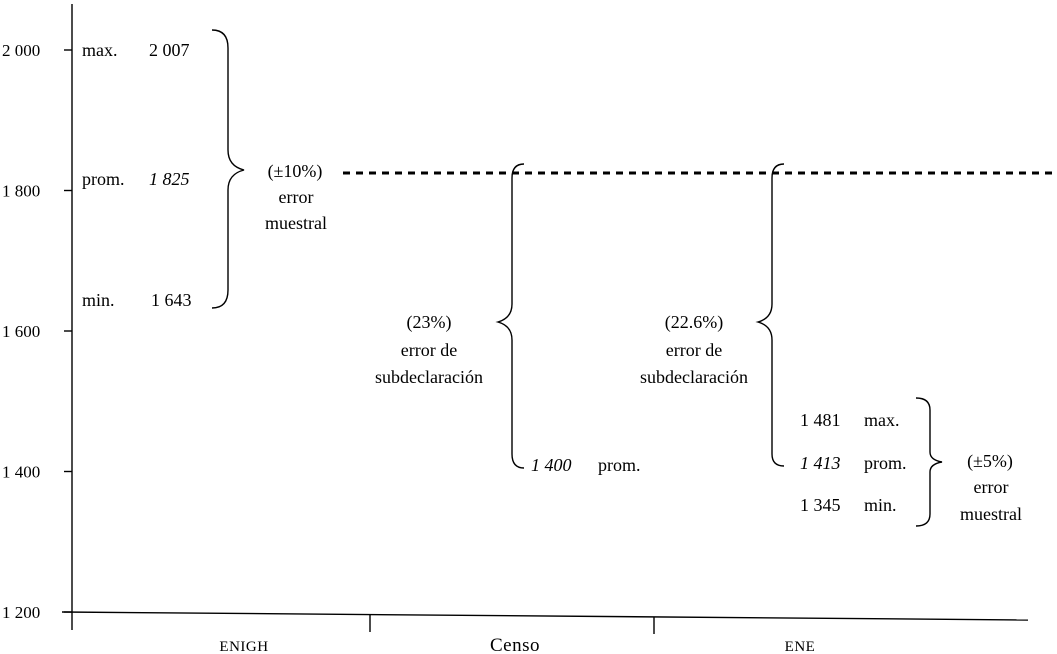 The width and height of the screenshot is (1057, 654). I want to click on censo-error-line1: error de, so click(429, 350).